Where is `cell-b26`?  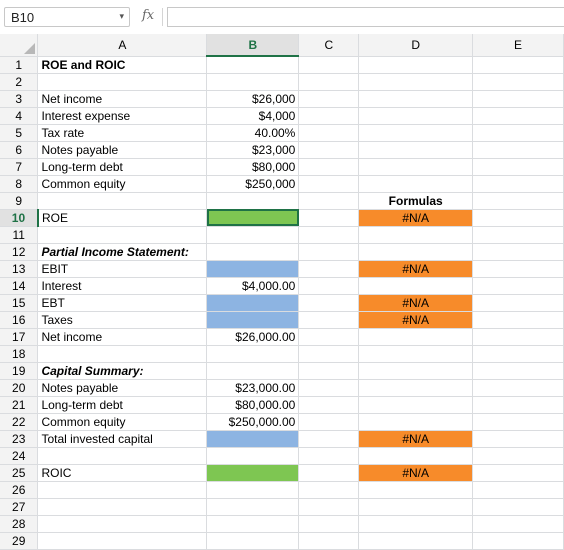 cell-b26 is located at coordinates (253, 490).